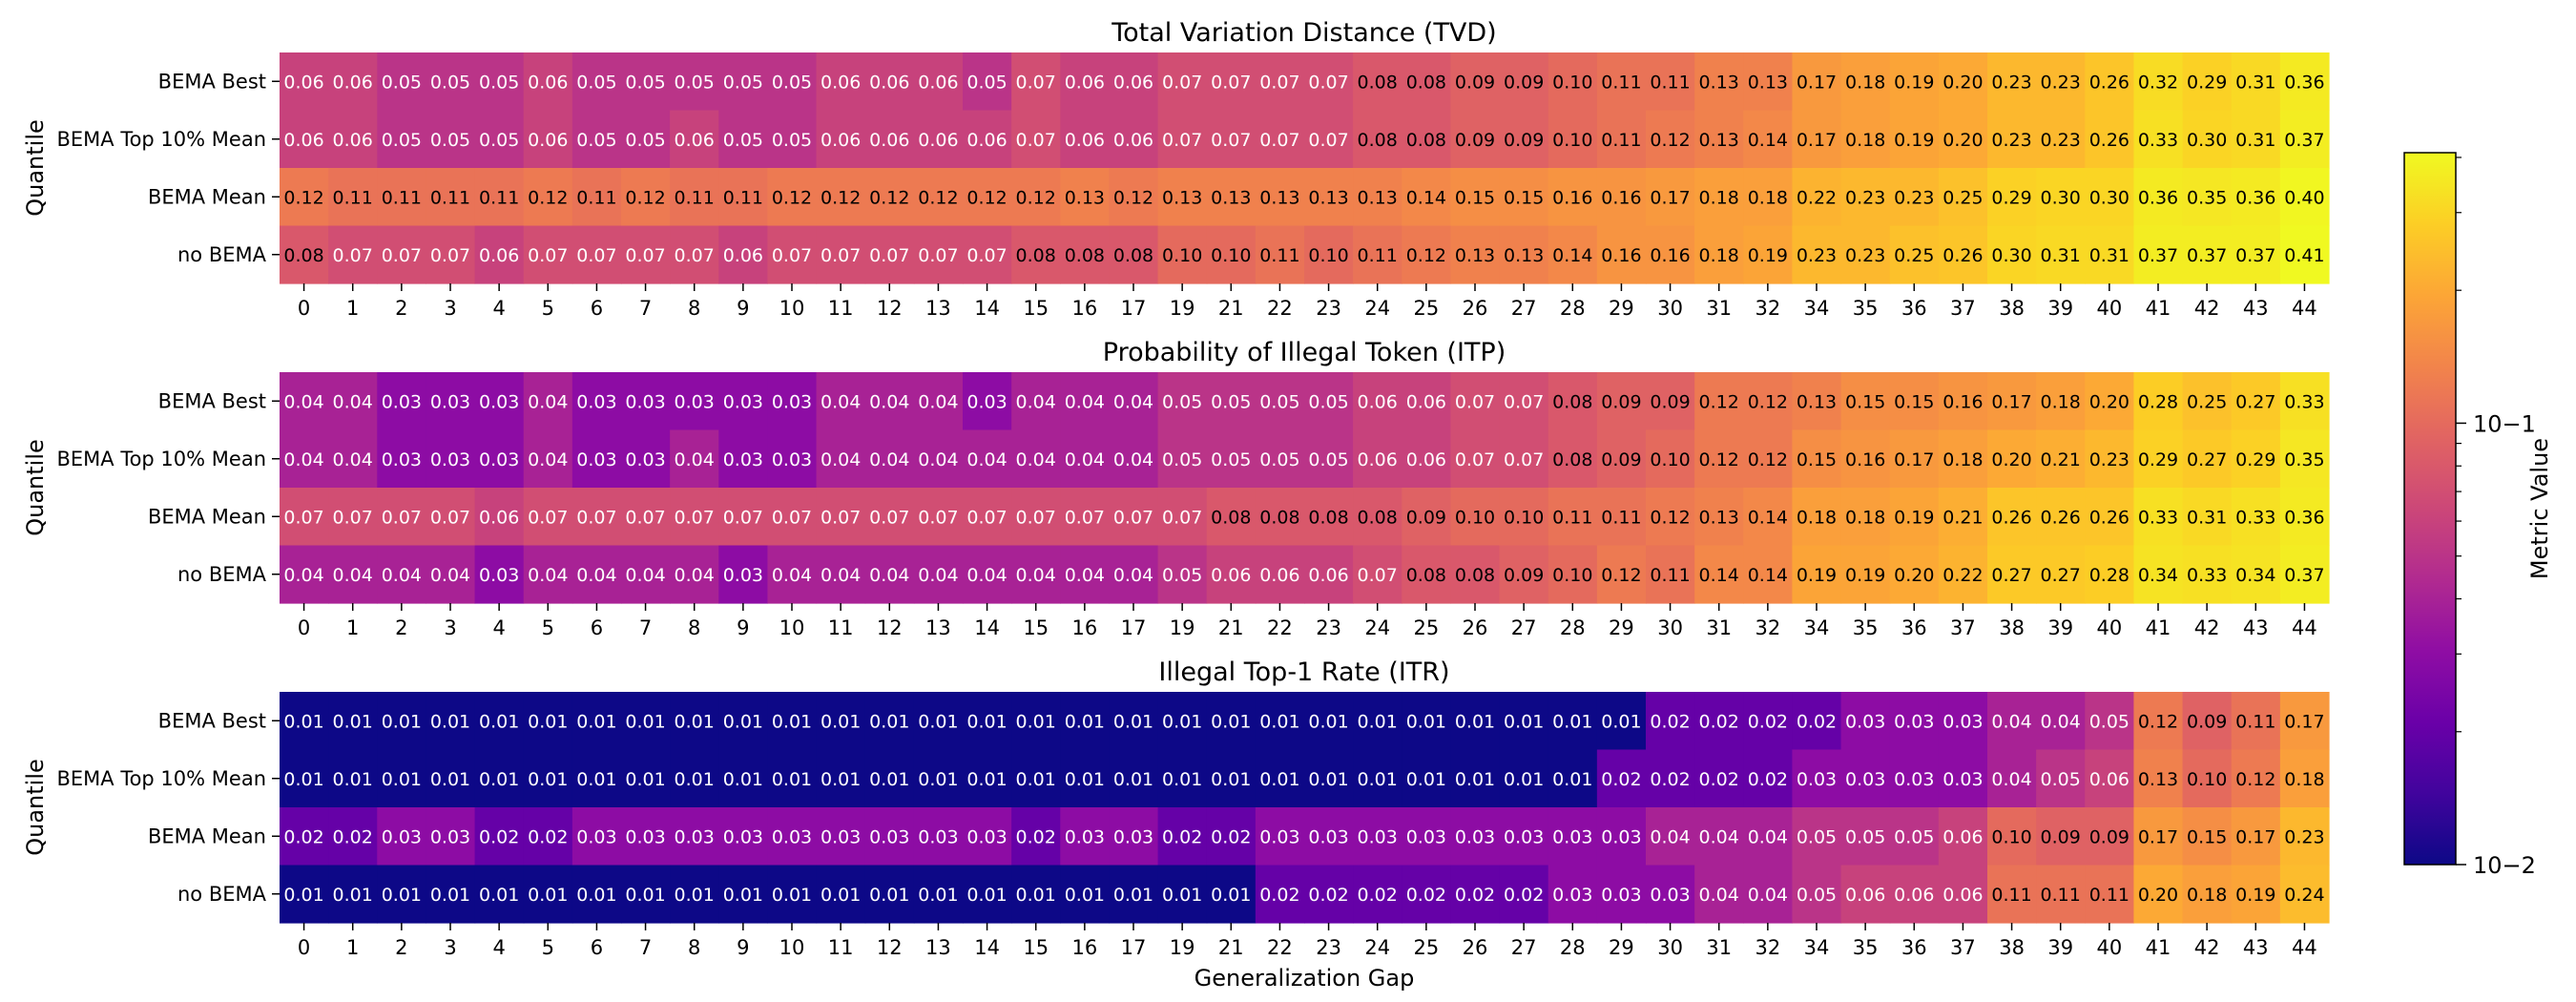  Describe the element at coordinates (2109, 197) in the screenshot. I see `cell-value-label: 0.30` at that location.